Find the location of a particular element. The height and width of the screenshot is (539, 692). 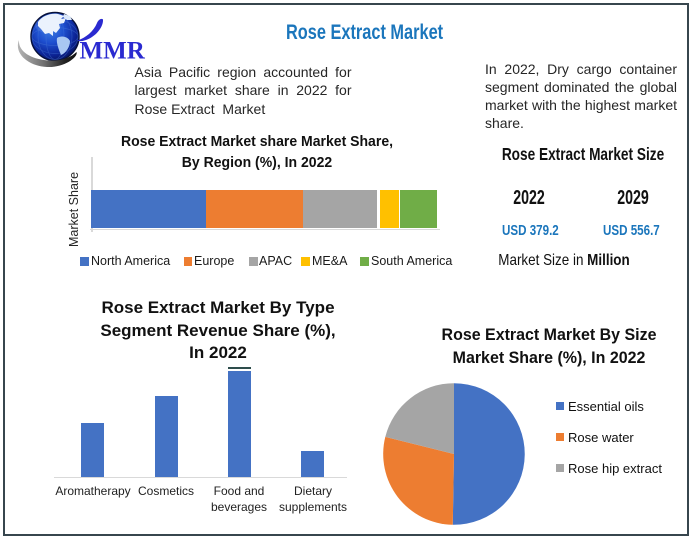

svg-text: MMR is located at coordinates (113, 51).